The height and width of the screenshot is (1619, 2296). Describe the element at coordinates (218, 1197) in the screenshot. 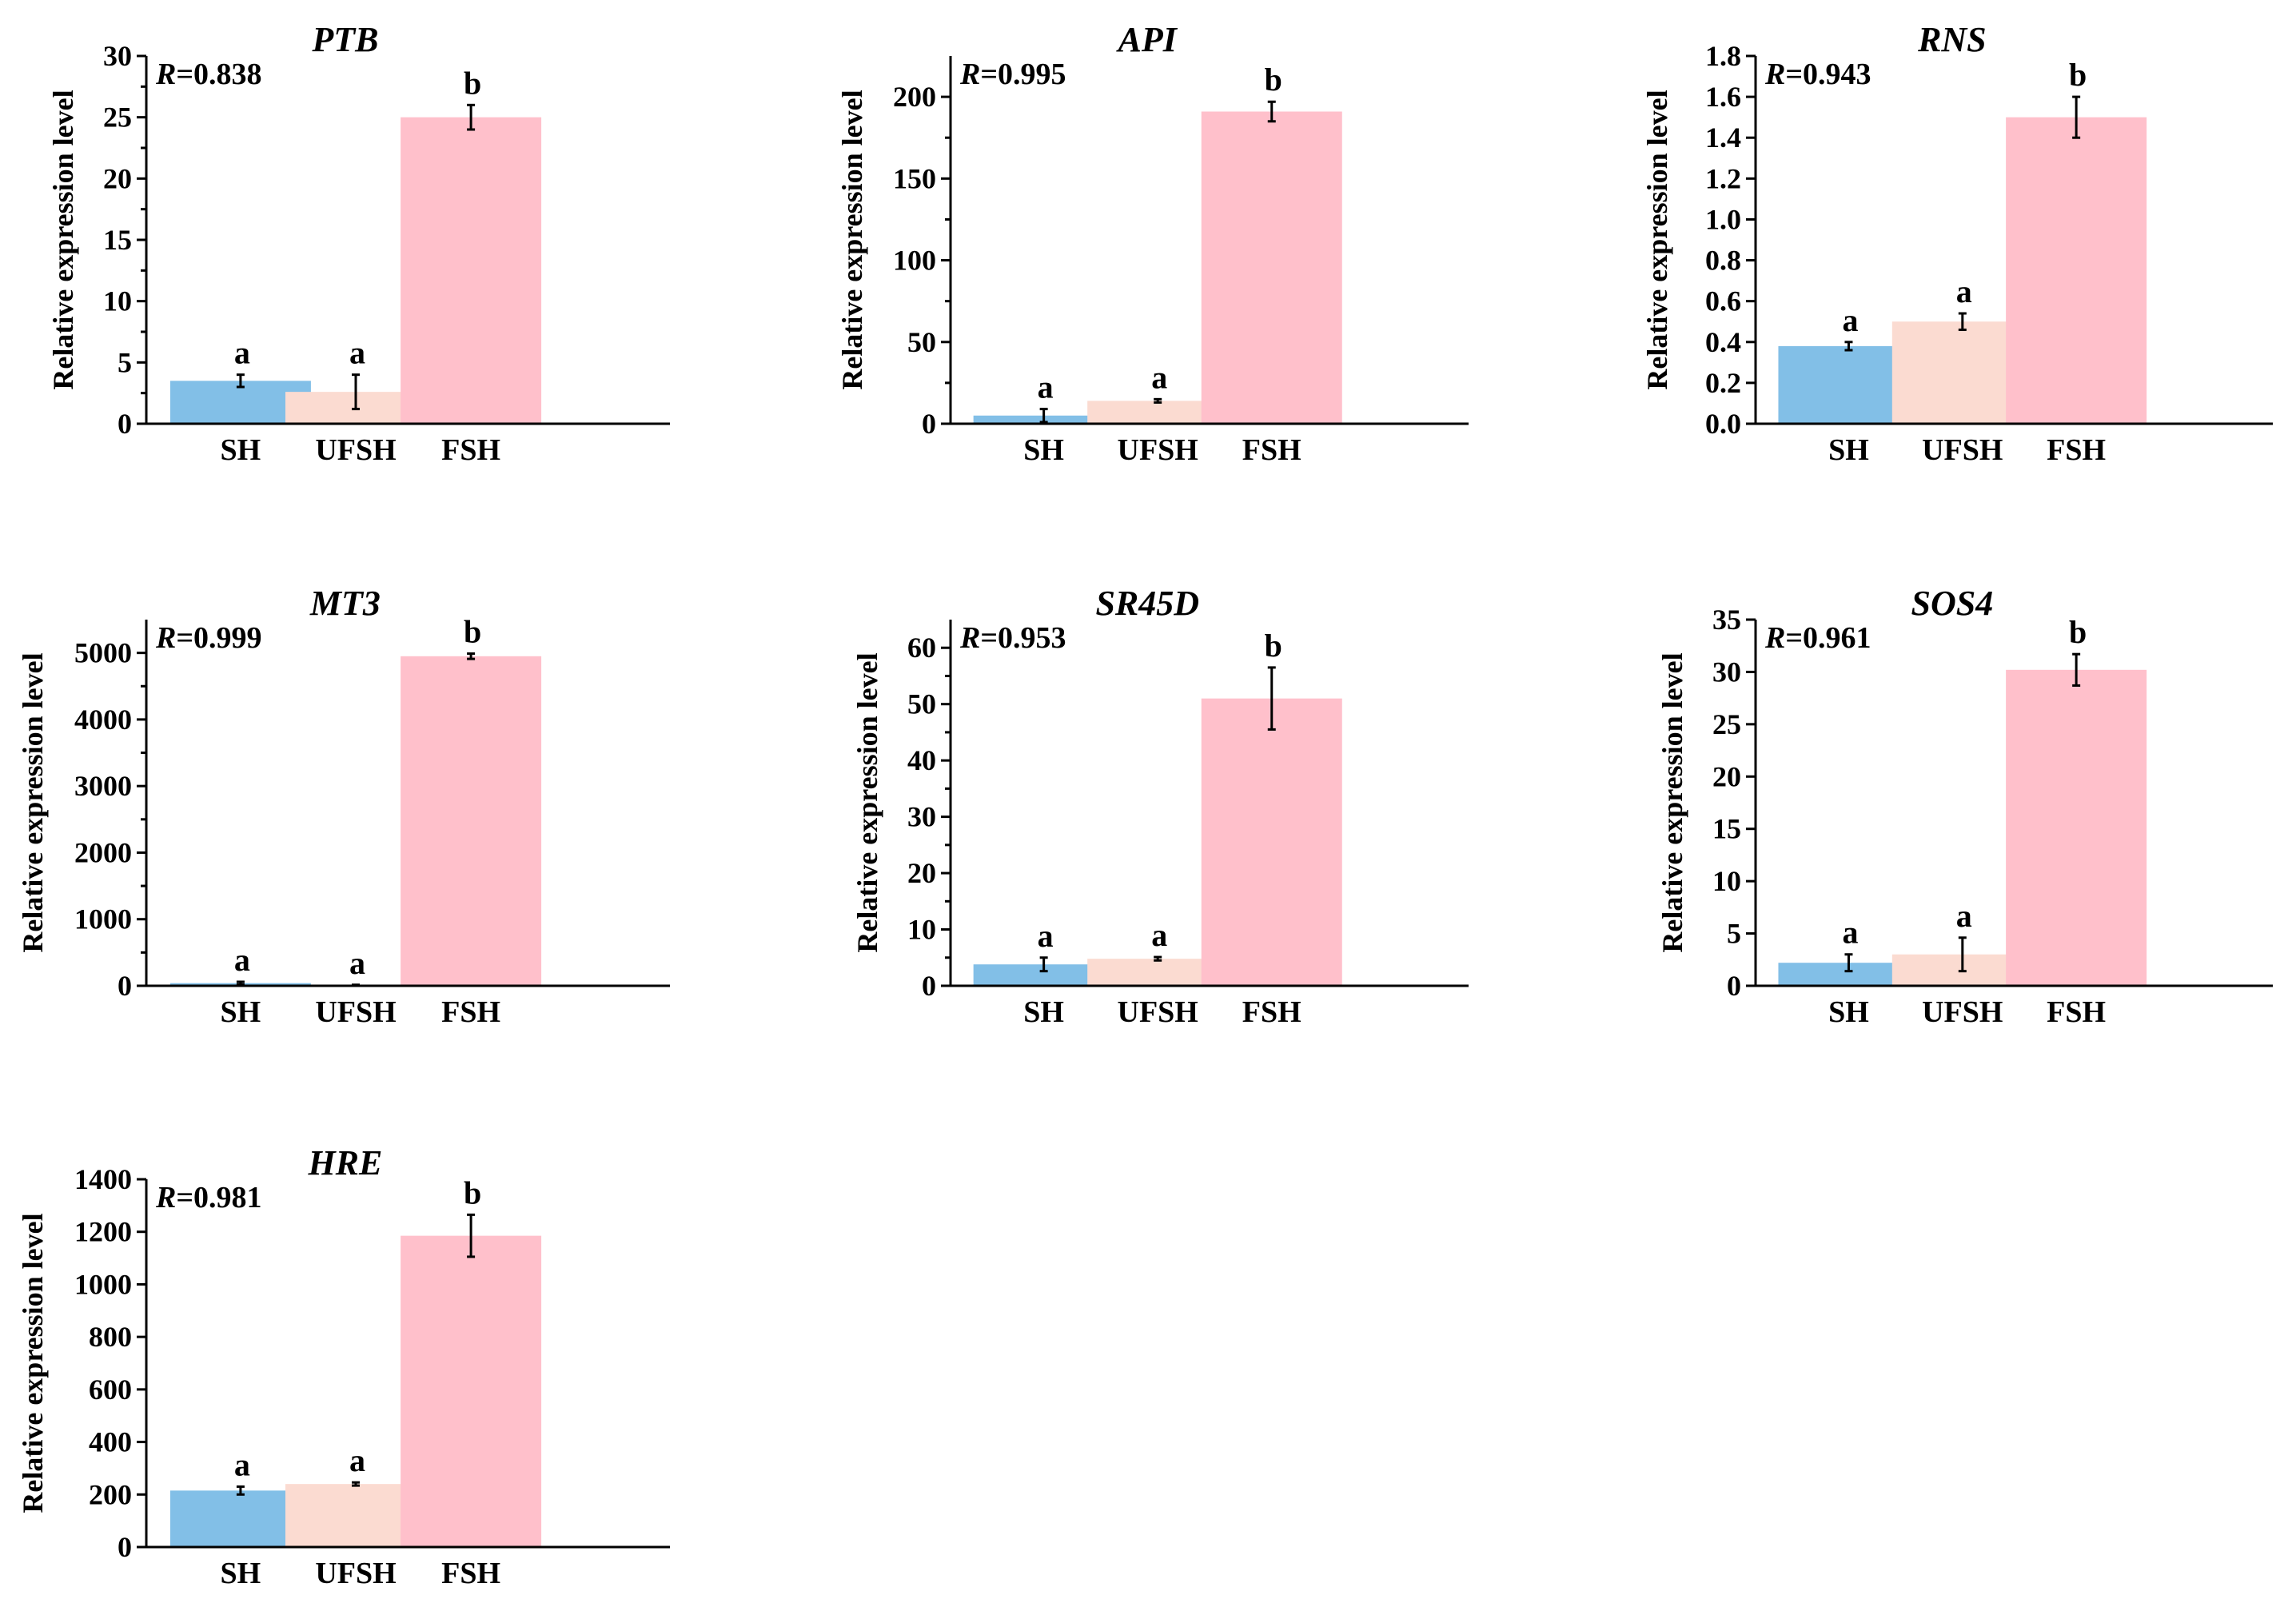

I see `r-value: =0.981` at that location.